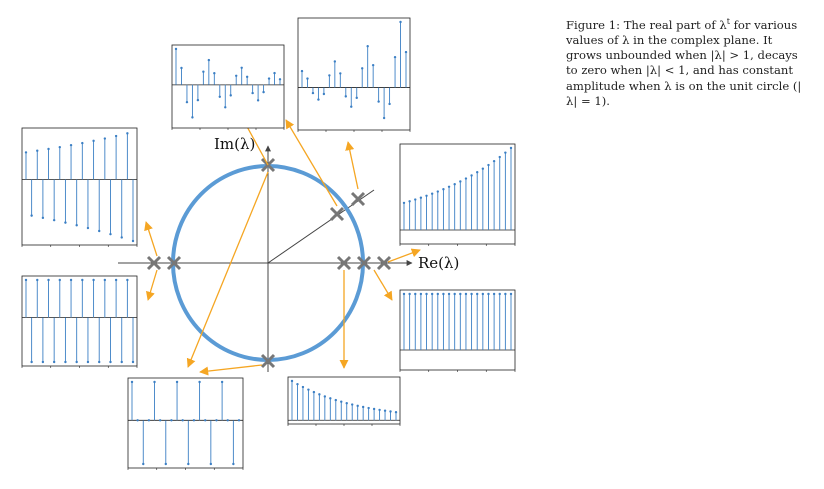  What do you see at coordinates (646, 24) in the screenshot?
I see `caption-lead: Figure 1: The real part of λ` at bounding box center [646, 24].